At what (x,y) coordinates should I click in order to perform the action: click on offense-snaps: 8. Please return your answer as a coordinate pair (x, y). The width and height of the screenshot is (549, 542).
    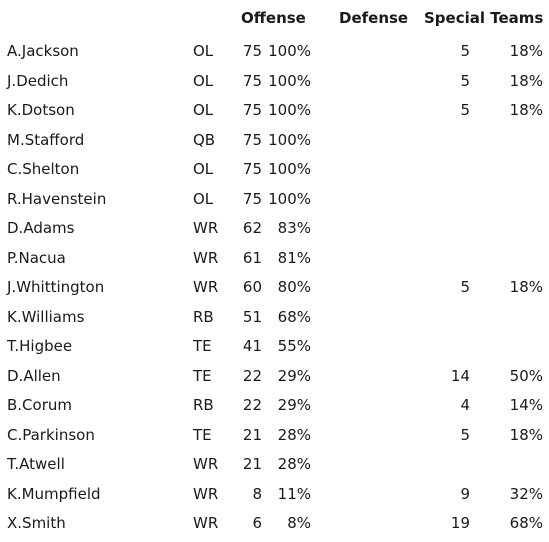
    Looking at the image, I should click on (257, 493).